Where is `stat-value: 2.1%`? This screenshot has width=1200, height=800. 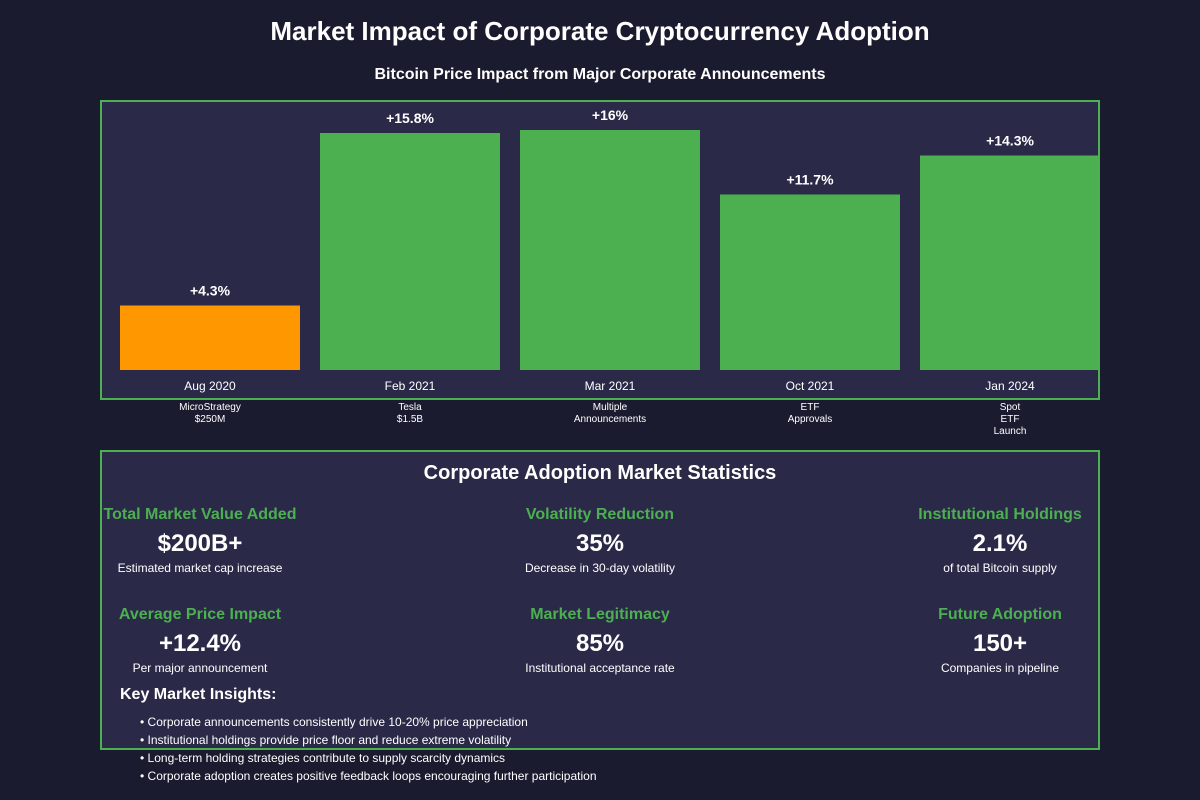
stat-value: 2.1% is located at coordinates (1000, 543).